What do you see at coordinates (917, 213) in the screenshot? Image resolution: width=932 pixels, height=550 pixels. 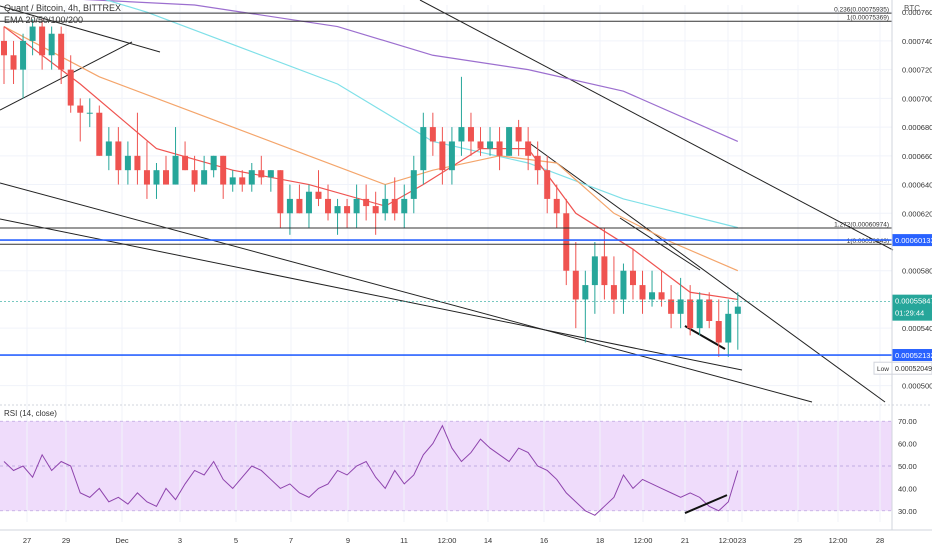 I see `price-tick-label: 0.00062000` at bounding box center [917, 213].